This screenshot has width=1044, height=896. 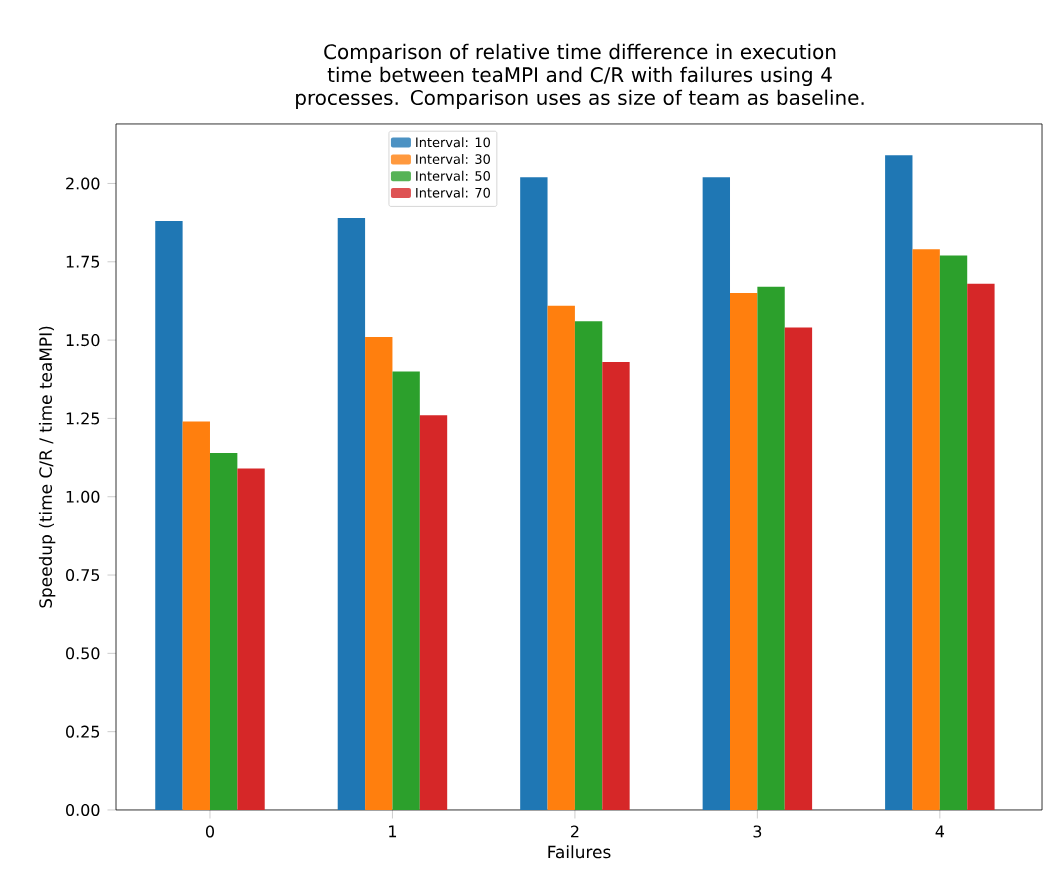 I want to click on chart-title: Comparison of relative time difference in execution time between teaMPI and C/R with failures using 4 processes. Comparison uses as size of team as baseline., so click(x=580, y=76).